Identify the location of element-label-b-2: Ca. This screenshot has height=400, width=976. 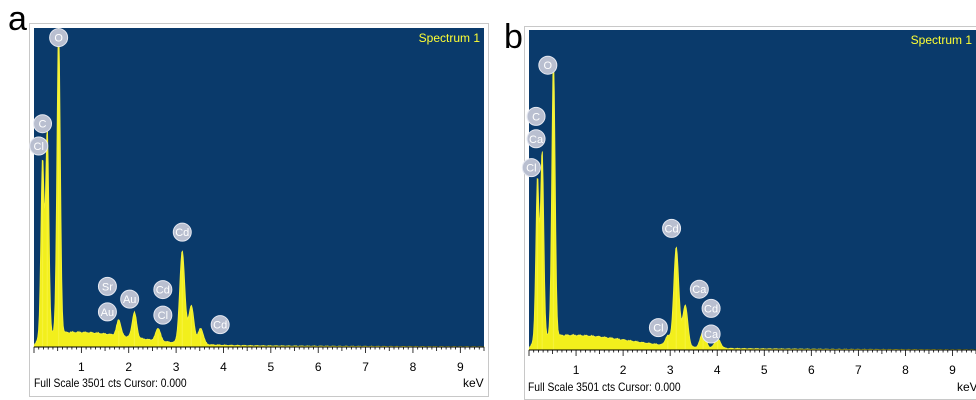
(536, 139).